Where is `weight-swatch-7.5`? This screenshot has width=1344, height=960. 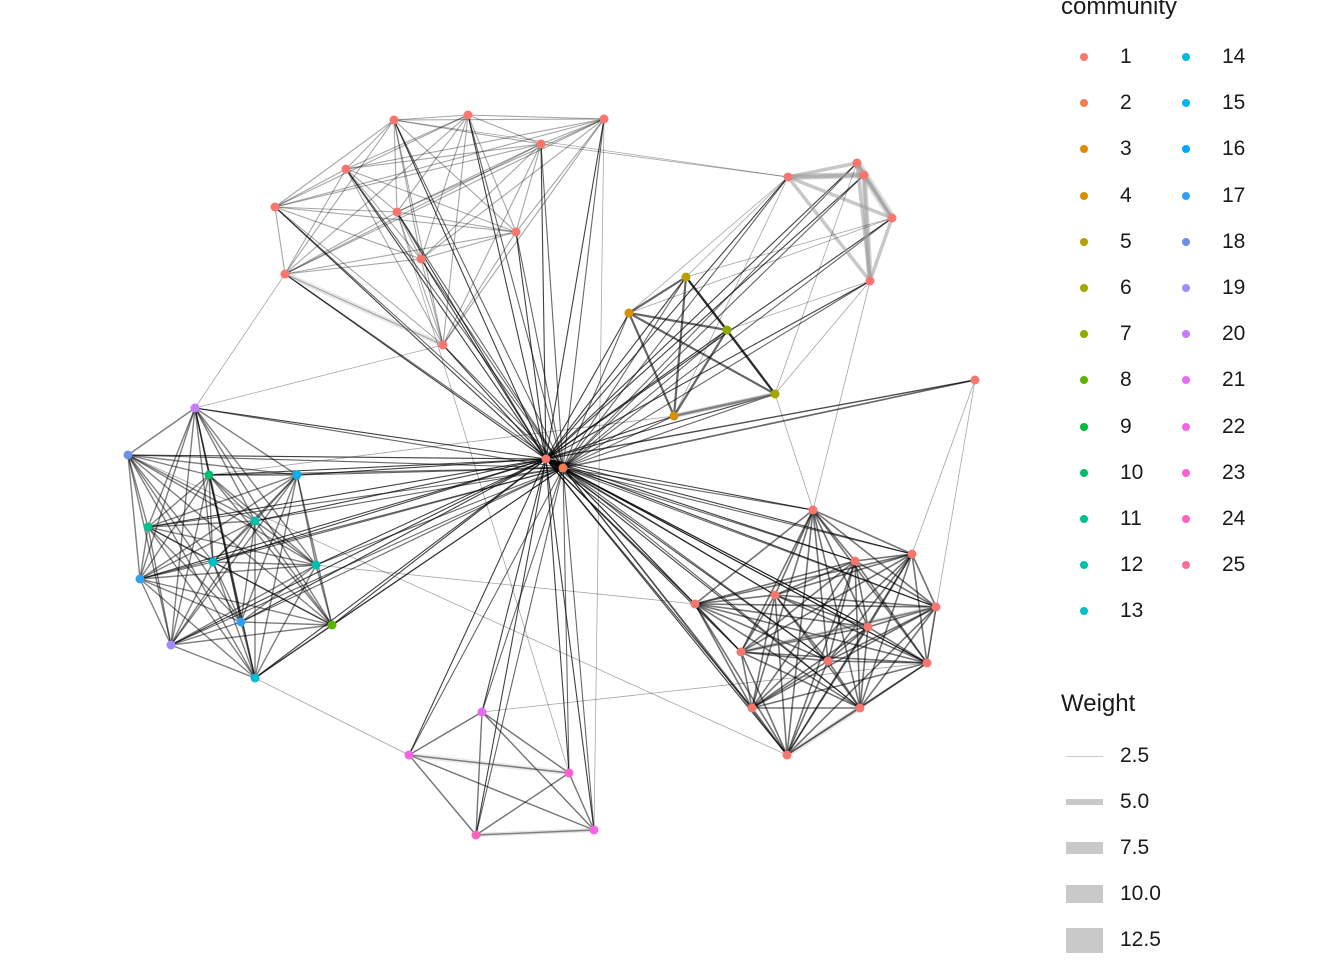 weight-swatch-7.5 is located at coordinates (1084, 848).